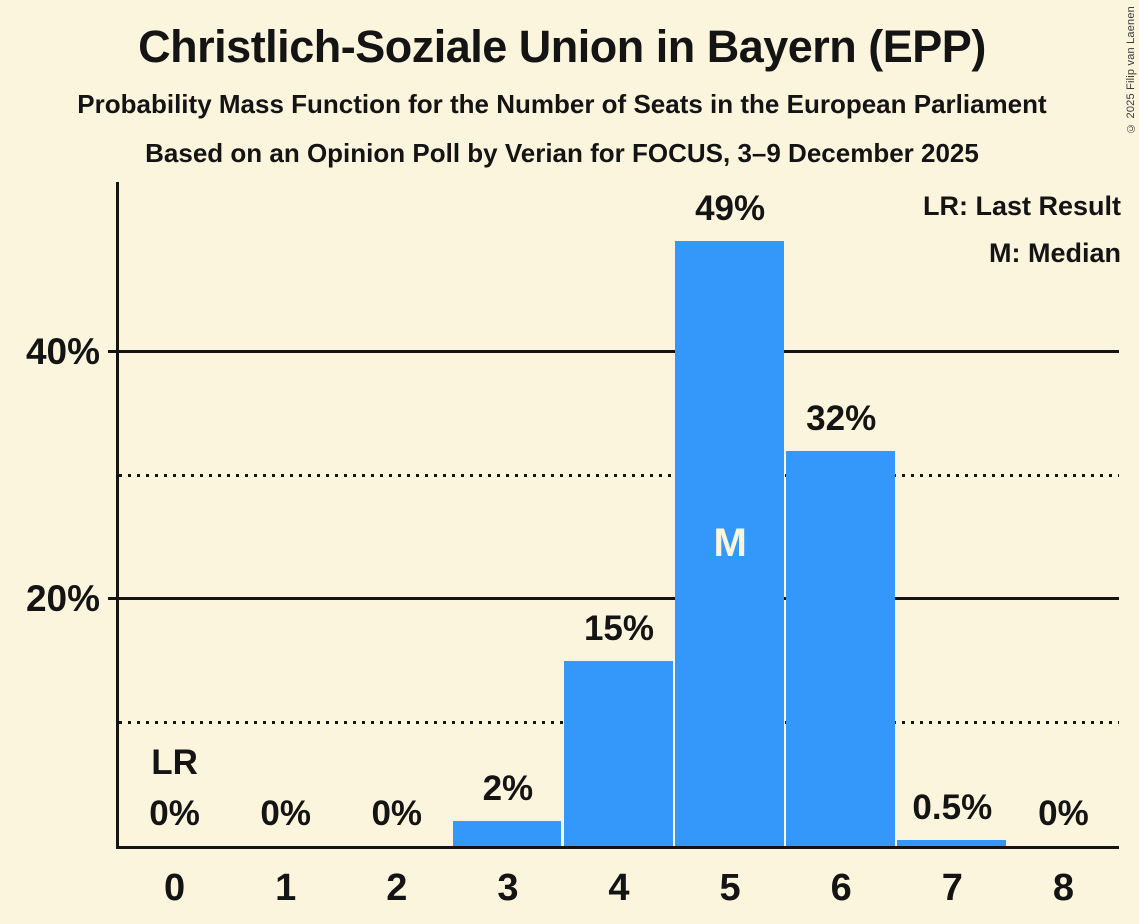  What do you see at coordinates (1063, 888) in the screenshot?
I see `x-tick-label-seat-8: 8` at bounding box center [1063, 888].